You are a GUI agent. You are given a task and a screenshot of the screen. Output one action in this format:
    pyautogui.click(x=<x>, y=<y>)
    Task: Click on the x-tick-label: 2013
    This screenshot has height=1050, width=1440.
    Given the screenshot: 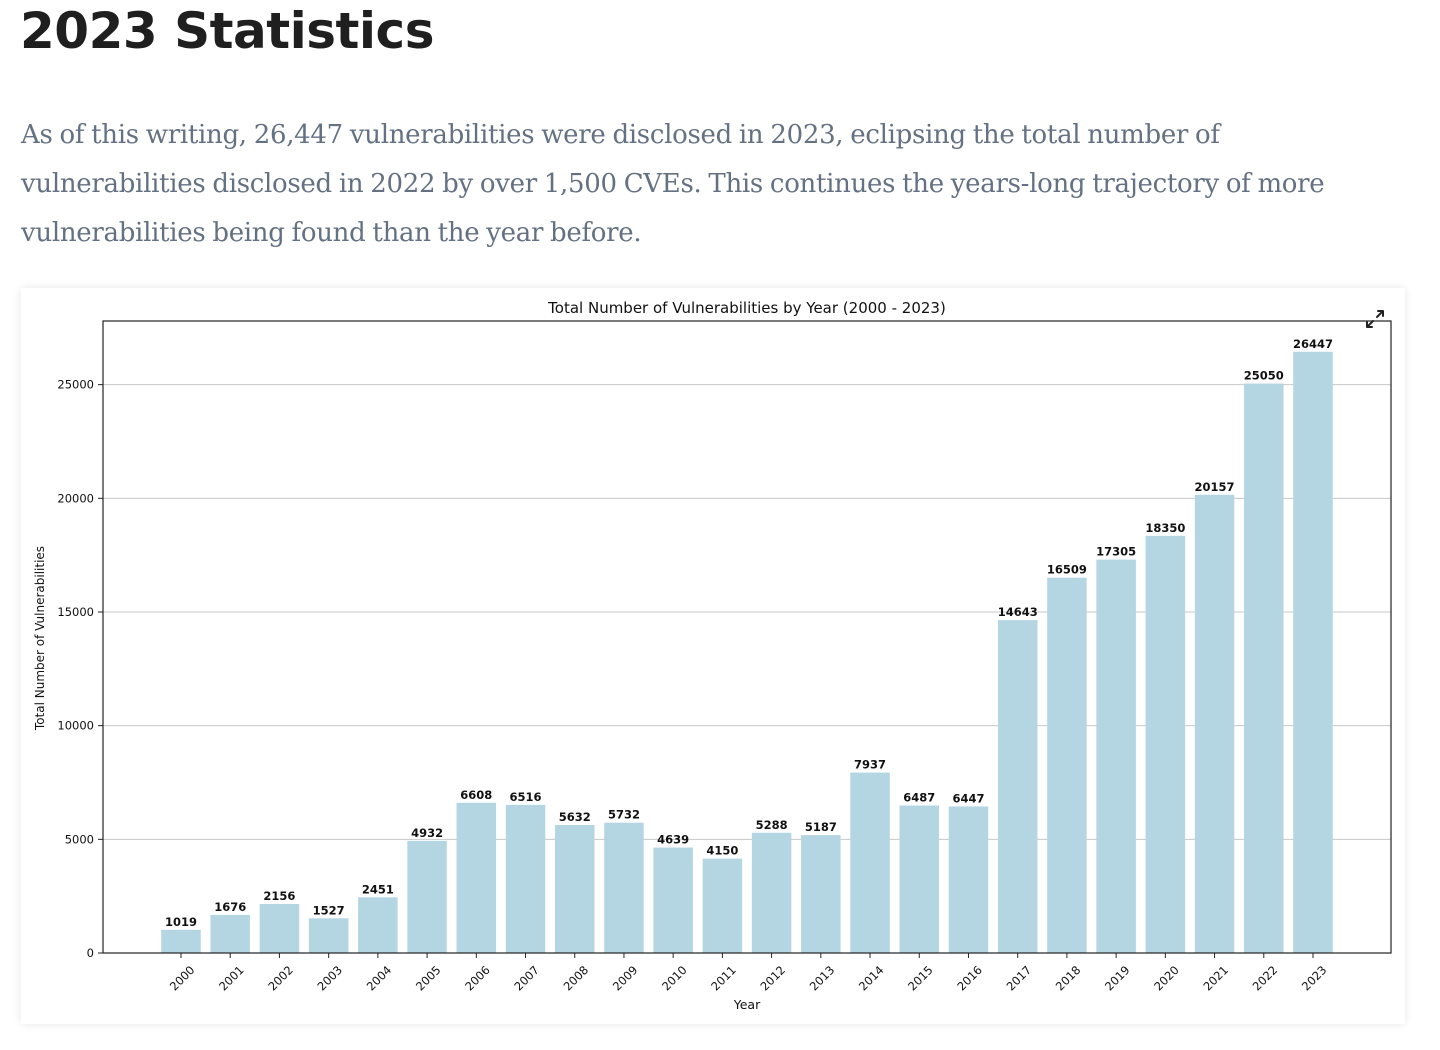 What is the action you would take?
    pyautogui.click(x=822, y=978)
    